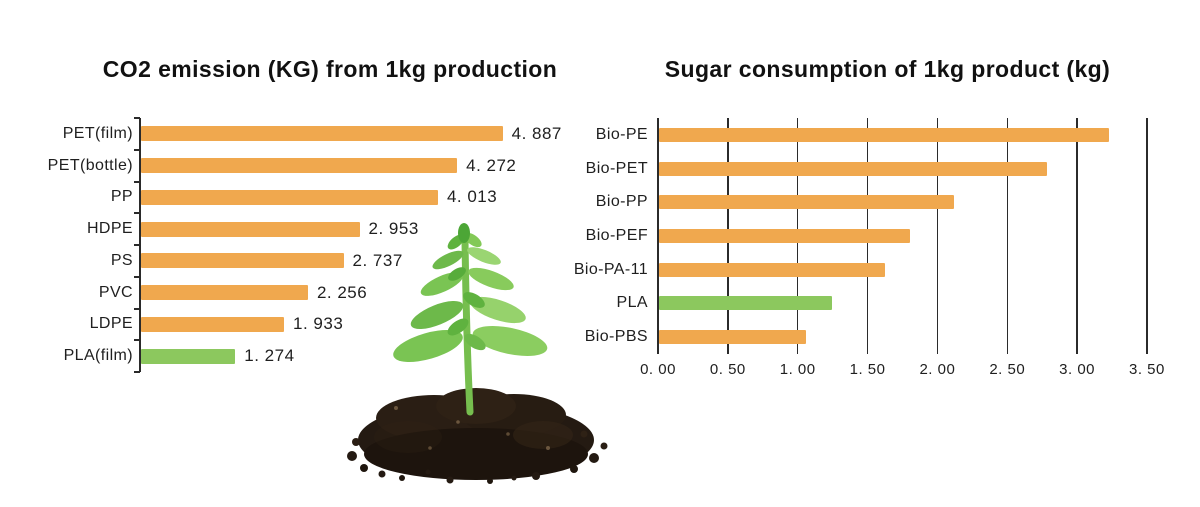  Describe the element at coordinates (732, 337) in the screenshot. I see `bar-Bio-PBS` at that location.